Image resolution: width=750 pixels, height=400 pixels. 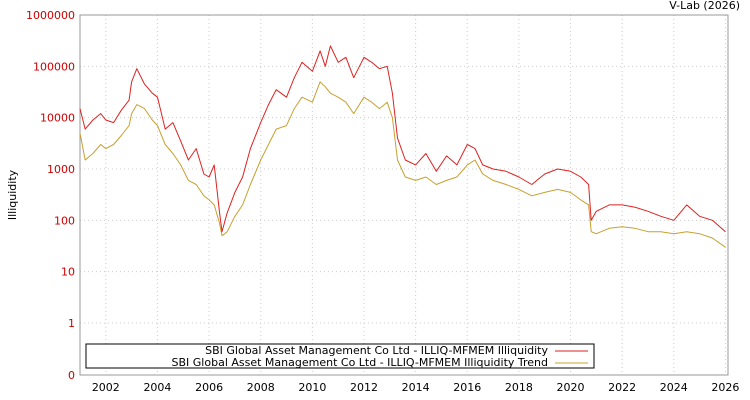 What do you see at coordinates (261, 387) in the screenshot?
I see `x-tick-label: 2008` at bounding box center [261, 387].